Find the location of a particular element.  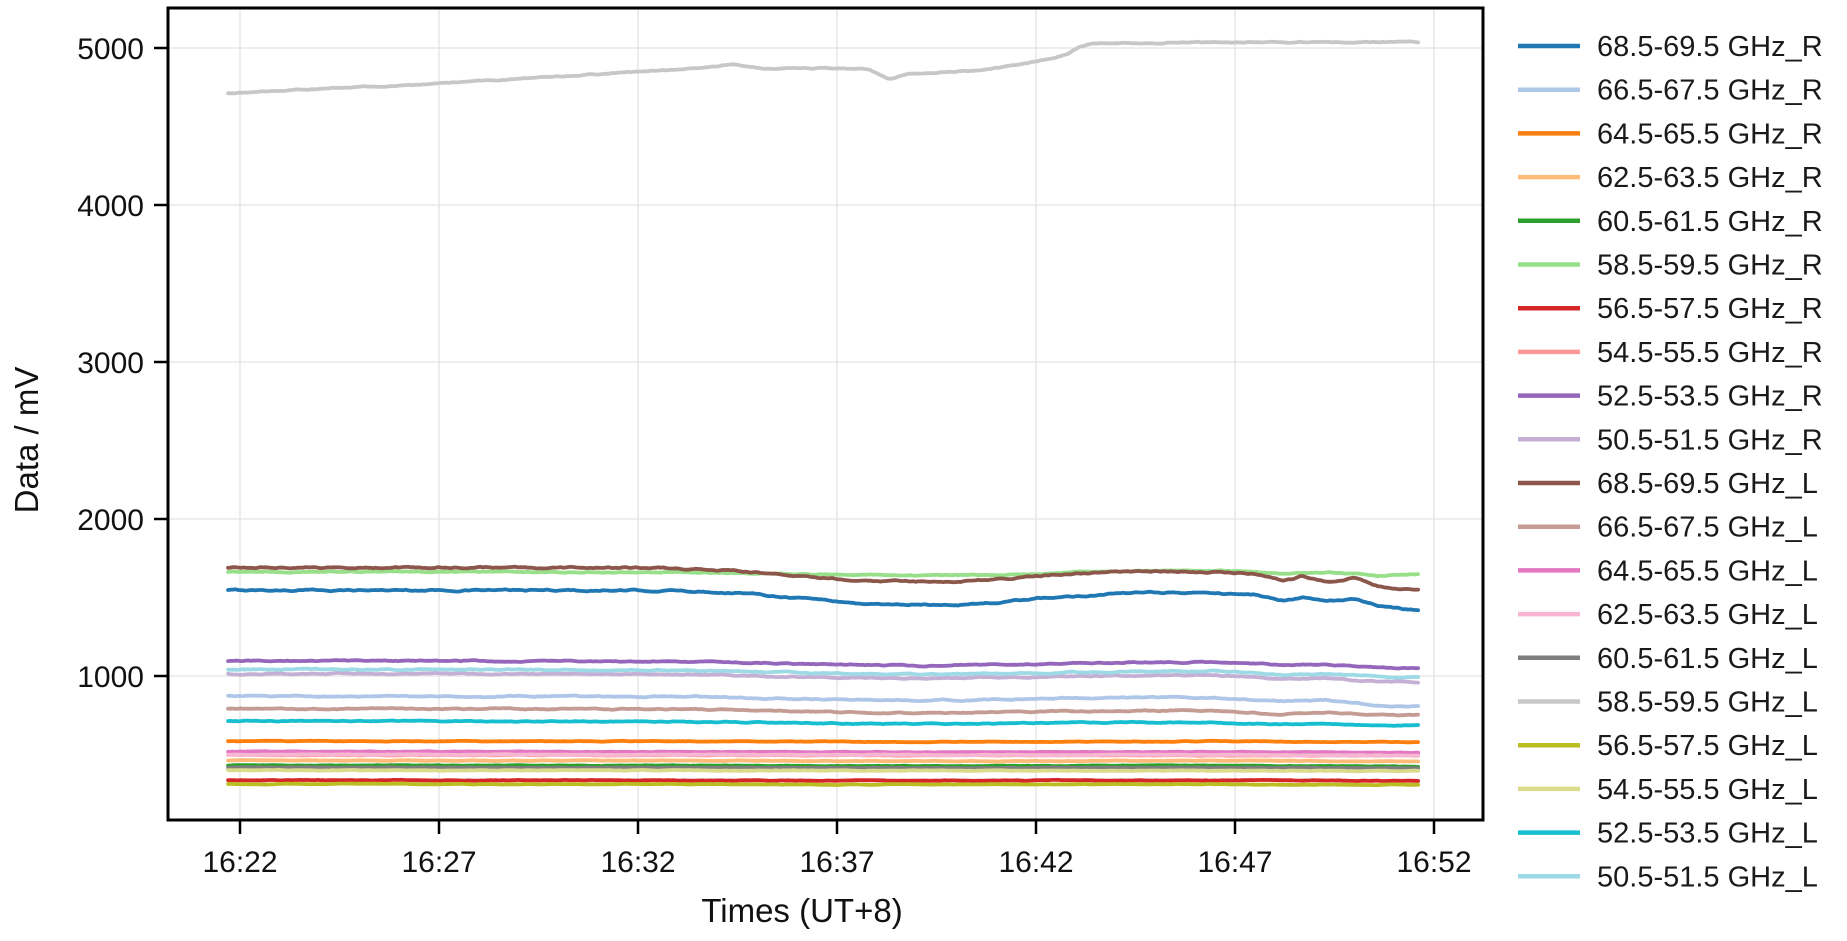

legend-item: 68.5-69.5 GHz_R is located at coordinates (1670, 47).